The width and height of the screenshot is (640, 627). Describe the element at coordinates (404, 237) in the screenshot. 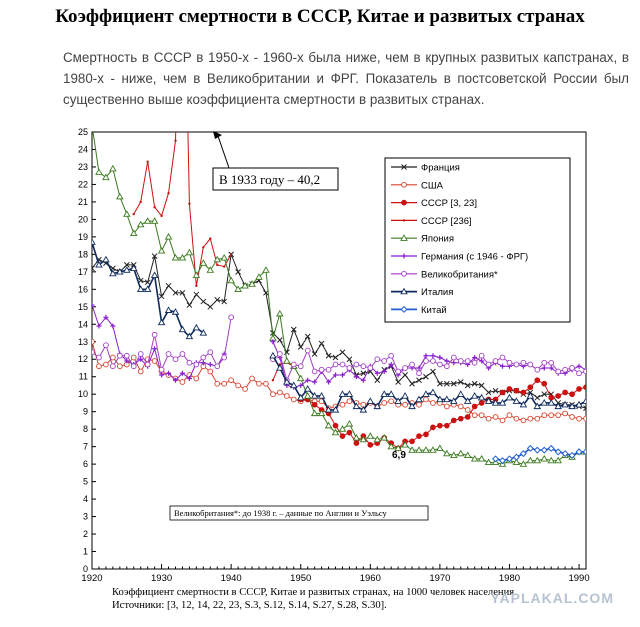

I see `legend-japan-point` at that location.